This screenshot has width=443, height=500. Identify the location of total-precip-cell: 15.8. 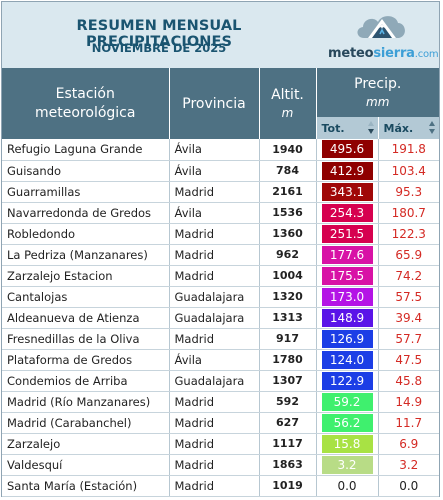
(347, 444).